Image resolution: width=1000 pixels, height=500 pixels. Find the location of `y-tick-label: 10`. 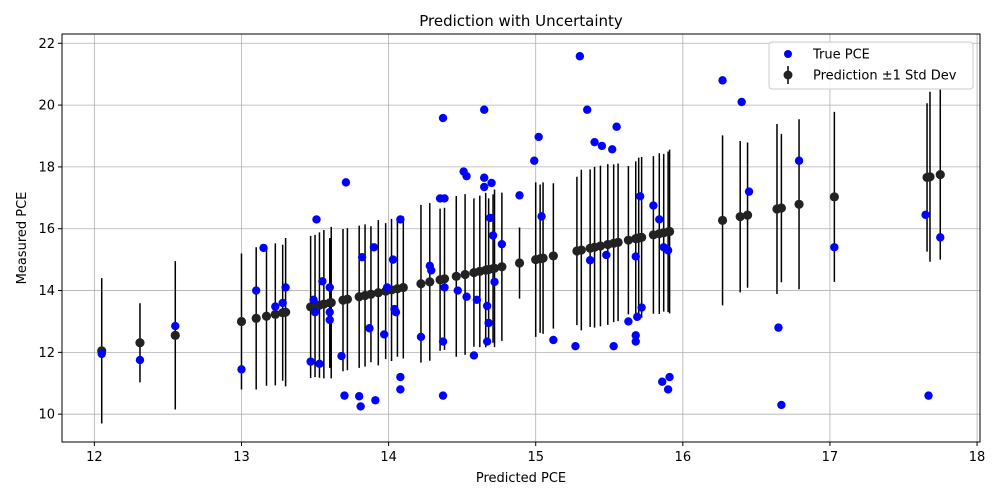

y-tick-label: 10 is located at coordinates (46, 415).